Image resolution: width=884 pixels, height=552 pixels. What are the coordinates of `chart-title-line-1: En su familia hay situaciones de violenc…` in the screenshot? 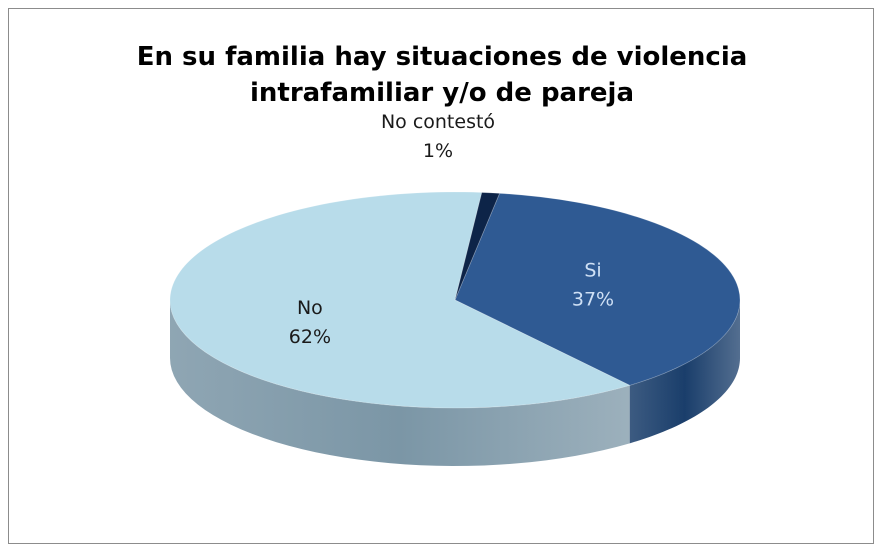 It's located at (442, 57).